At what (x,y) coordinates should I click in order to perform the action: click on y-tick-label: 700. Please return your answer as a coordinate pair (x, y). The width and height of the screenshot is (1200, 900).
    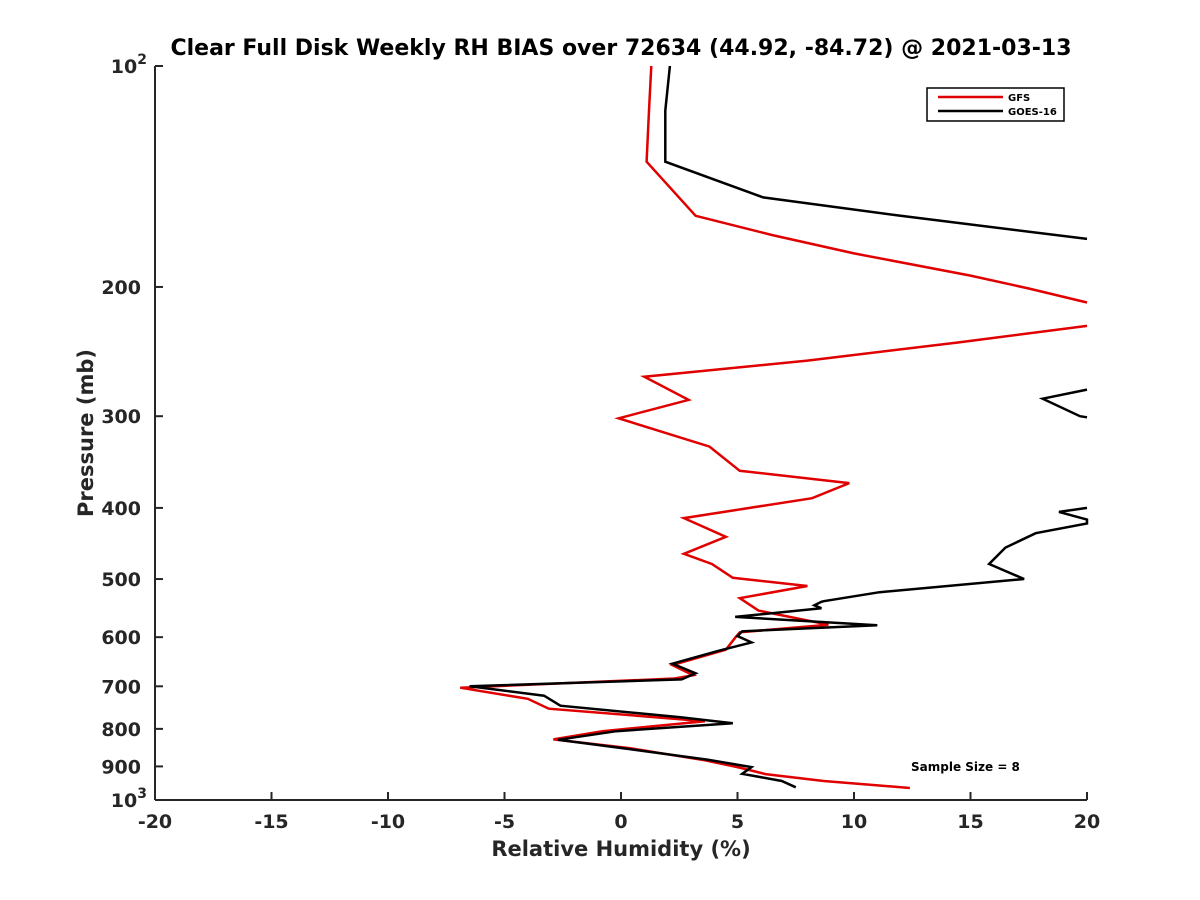
    Looking at the image, I should click on (121, 687).